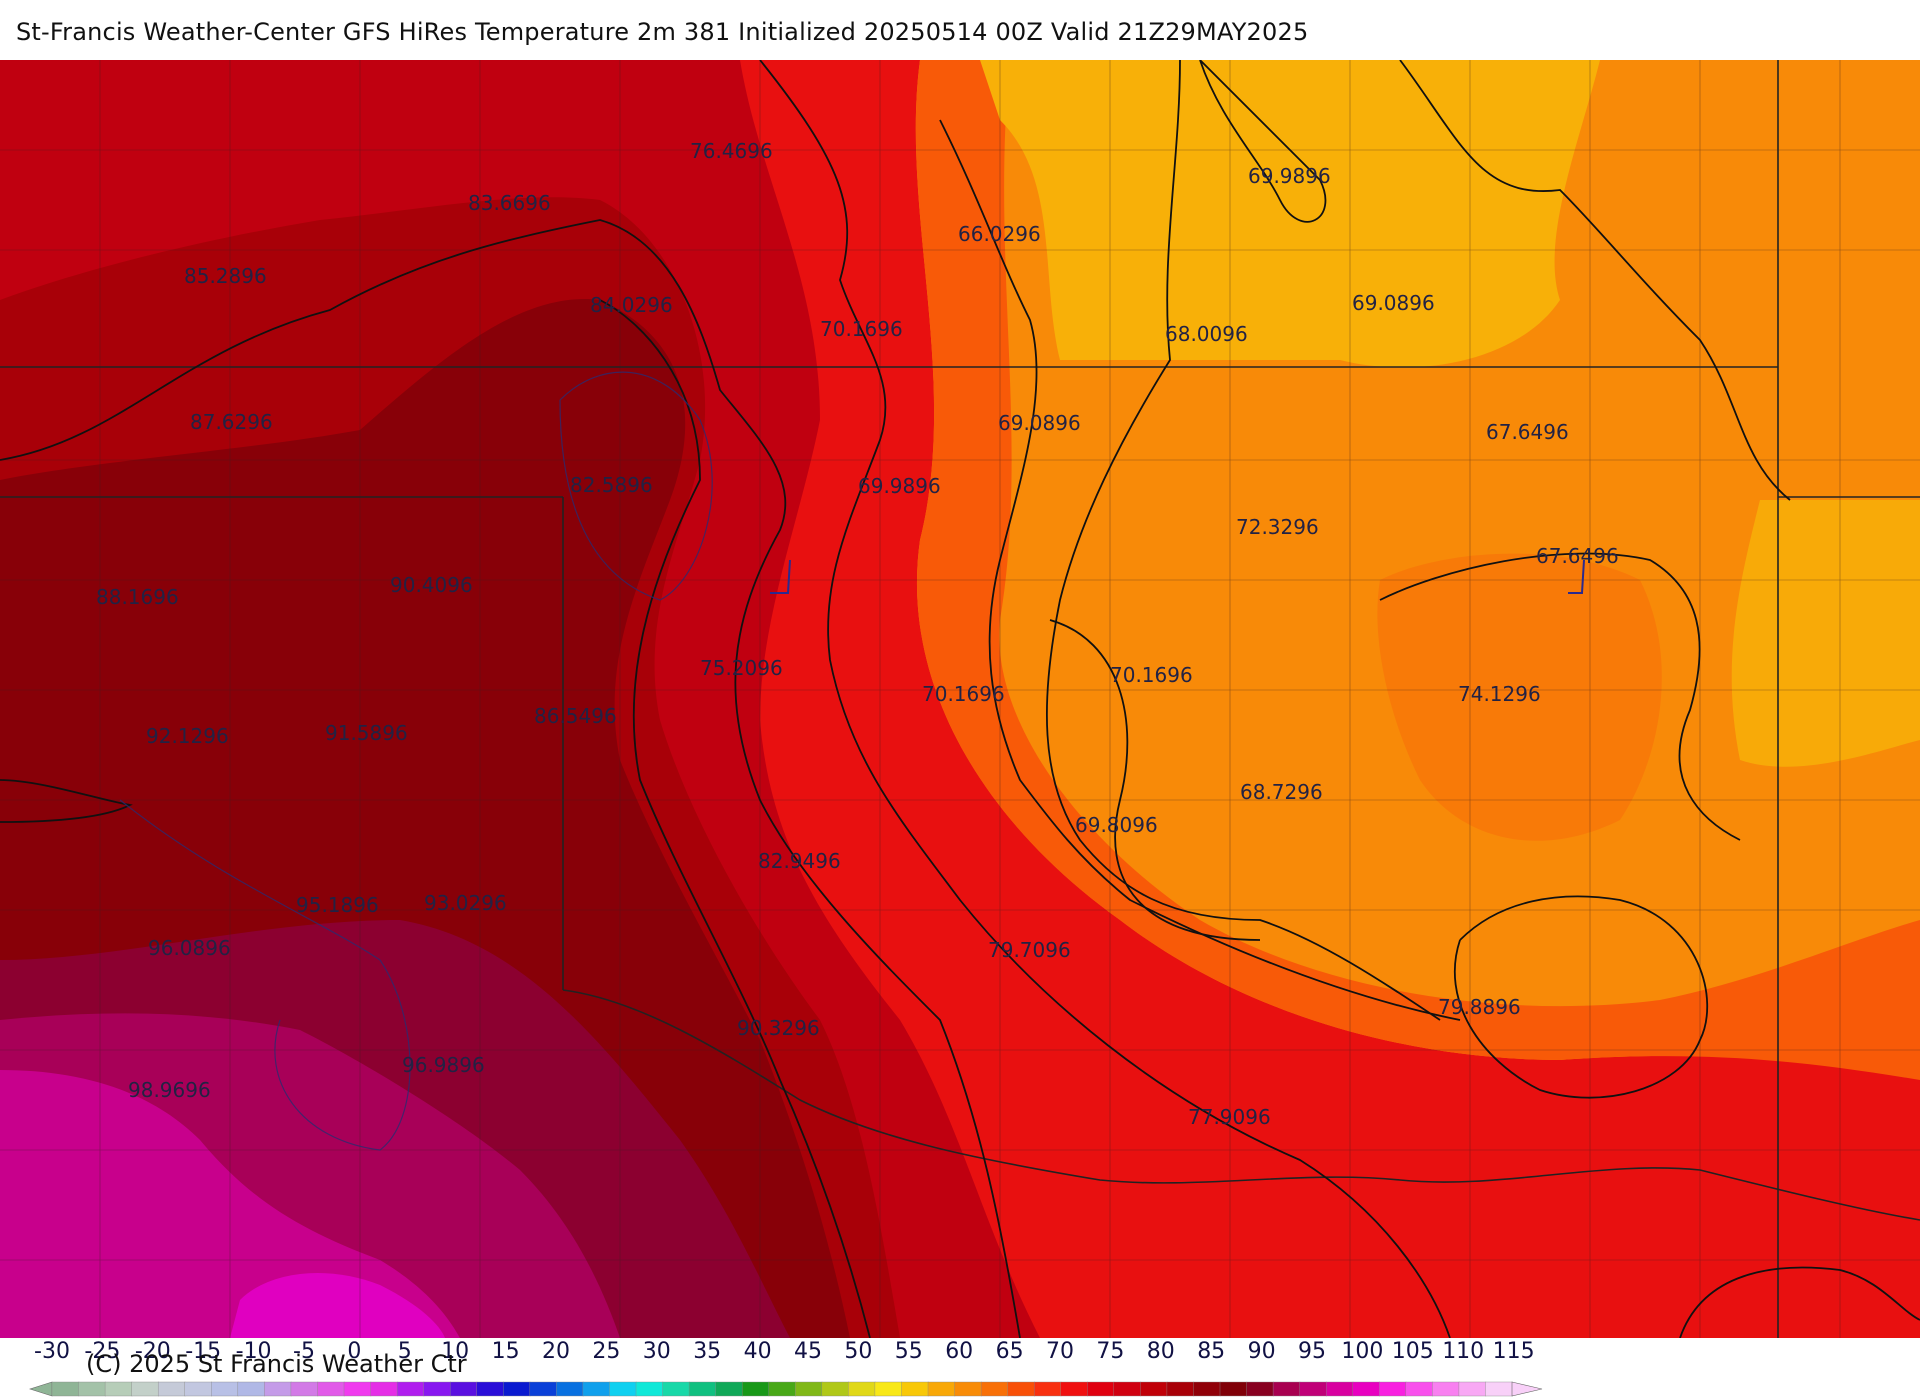  Describe the element at coordinates (465, 903) in the screenshot. I see `temperature-label: 93.0296` at that location.